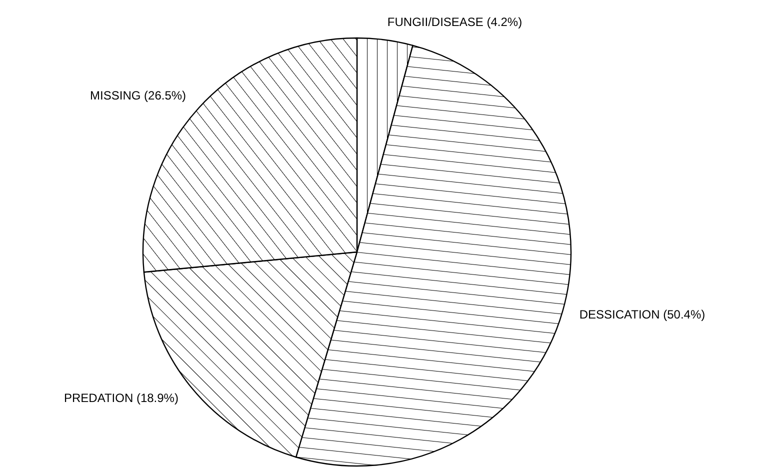 The width and height of the screenshot is (767, 470). I want to click on slice-label: MISSING (26.5%), so click(138, 95).